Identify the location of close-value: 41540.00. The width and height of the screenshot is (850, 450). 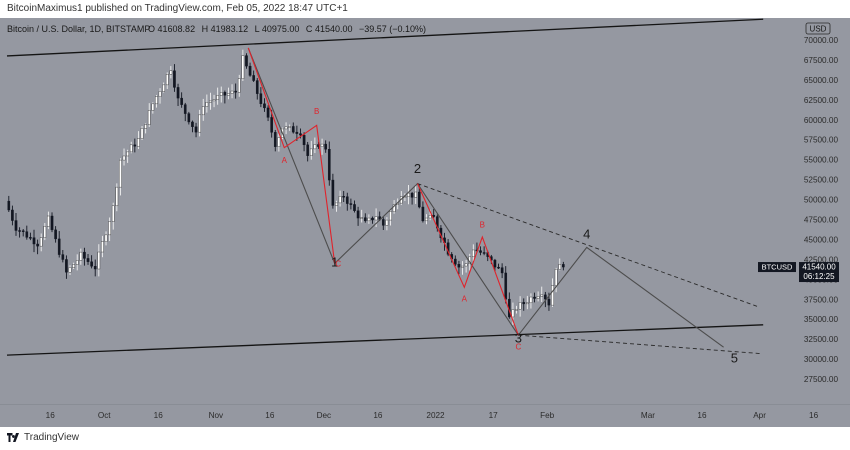
(334, 29).